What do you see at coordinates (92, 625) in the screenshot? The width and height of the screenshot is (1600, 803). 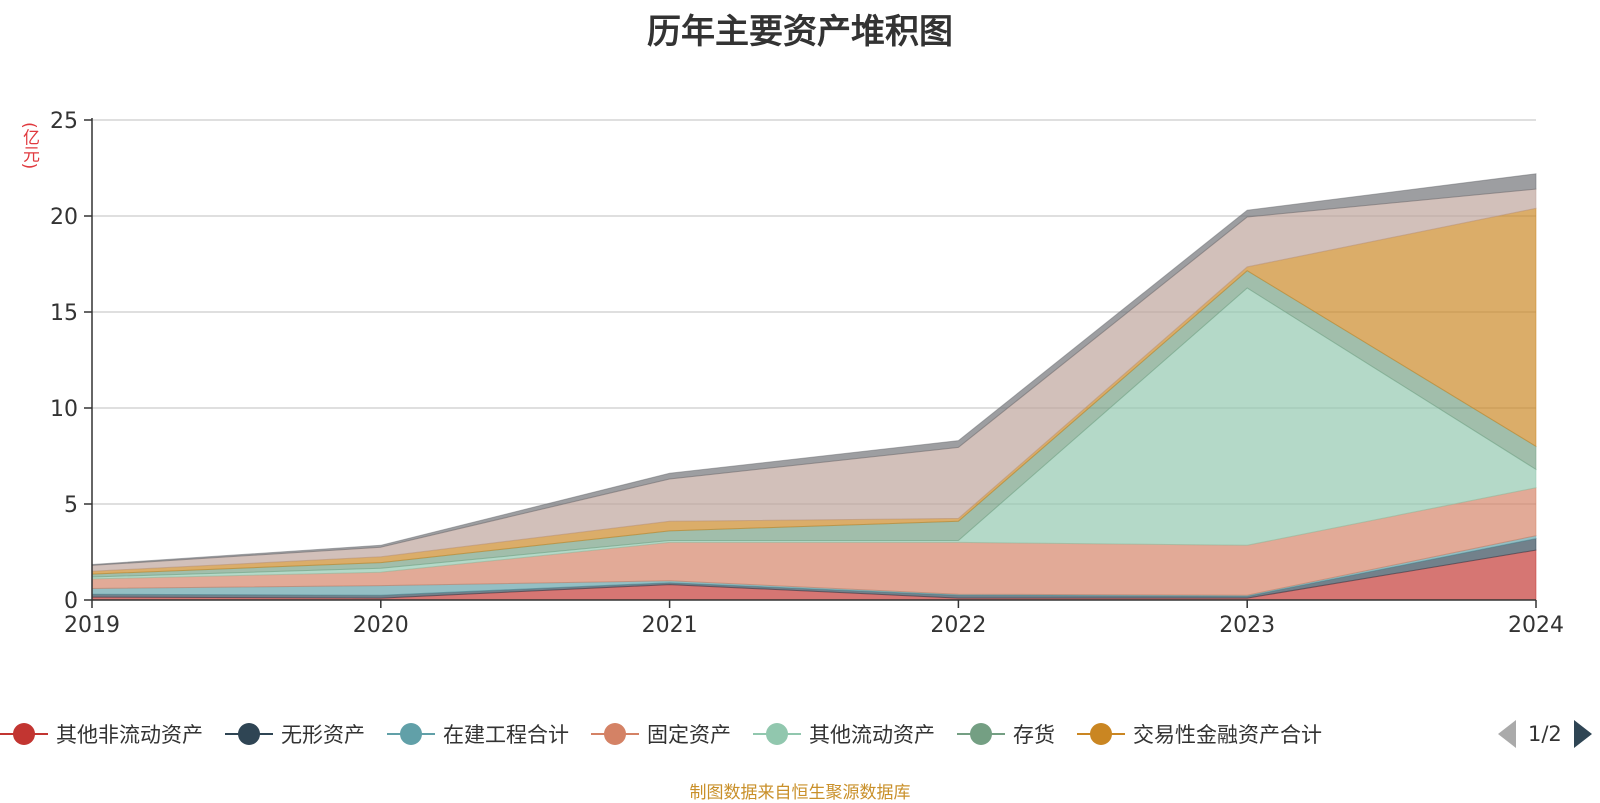 I see `x-tick-label: 2019` at bounding box center [92, 625].